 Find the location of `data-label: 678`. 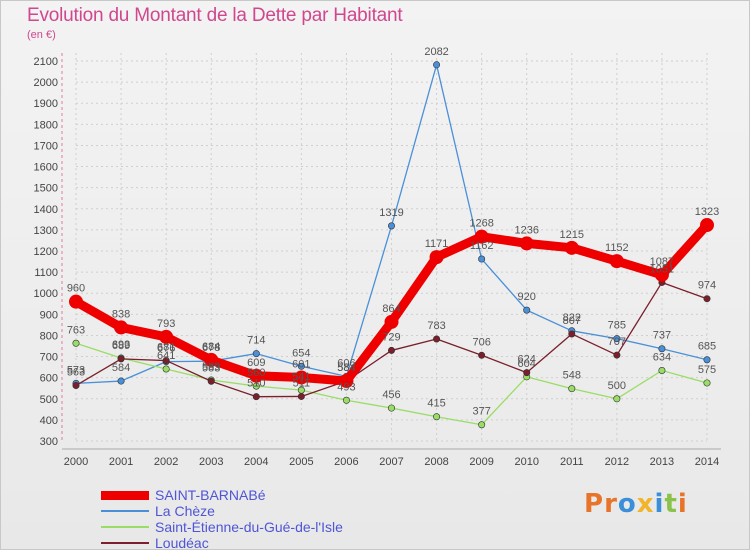

data-label: 678 is located at coordinates (211, 348).